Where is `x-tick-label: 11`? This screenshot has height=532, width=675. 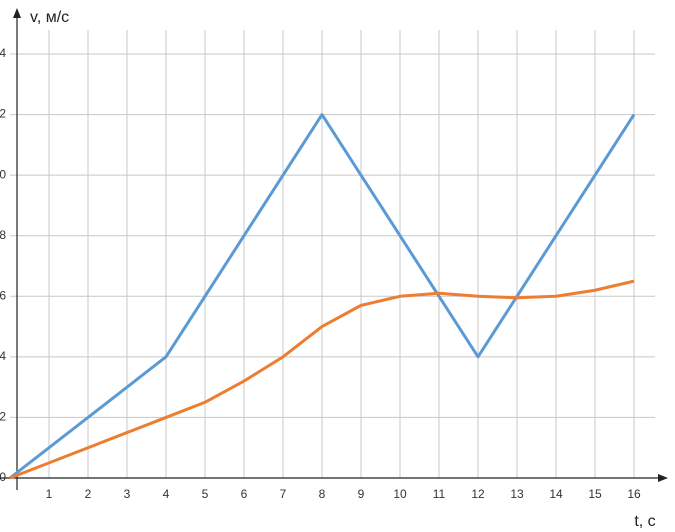
x-tick-label: 11 is located at coordinates (439, 494).